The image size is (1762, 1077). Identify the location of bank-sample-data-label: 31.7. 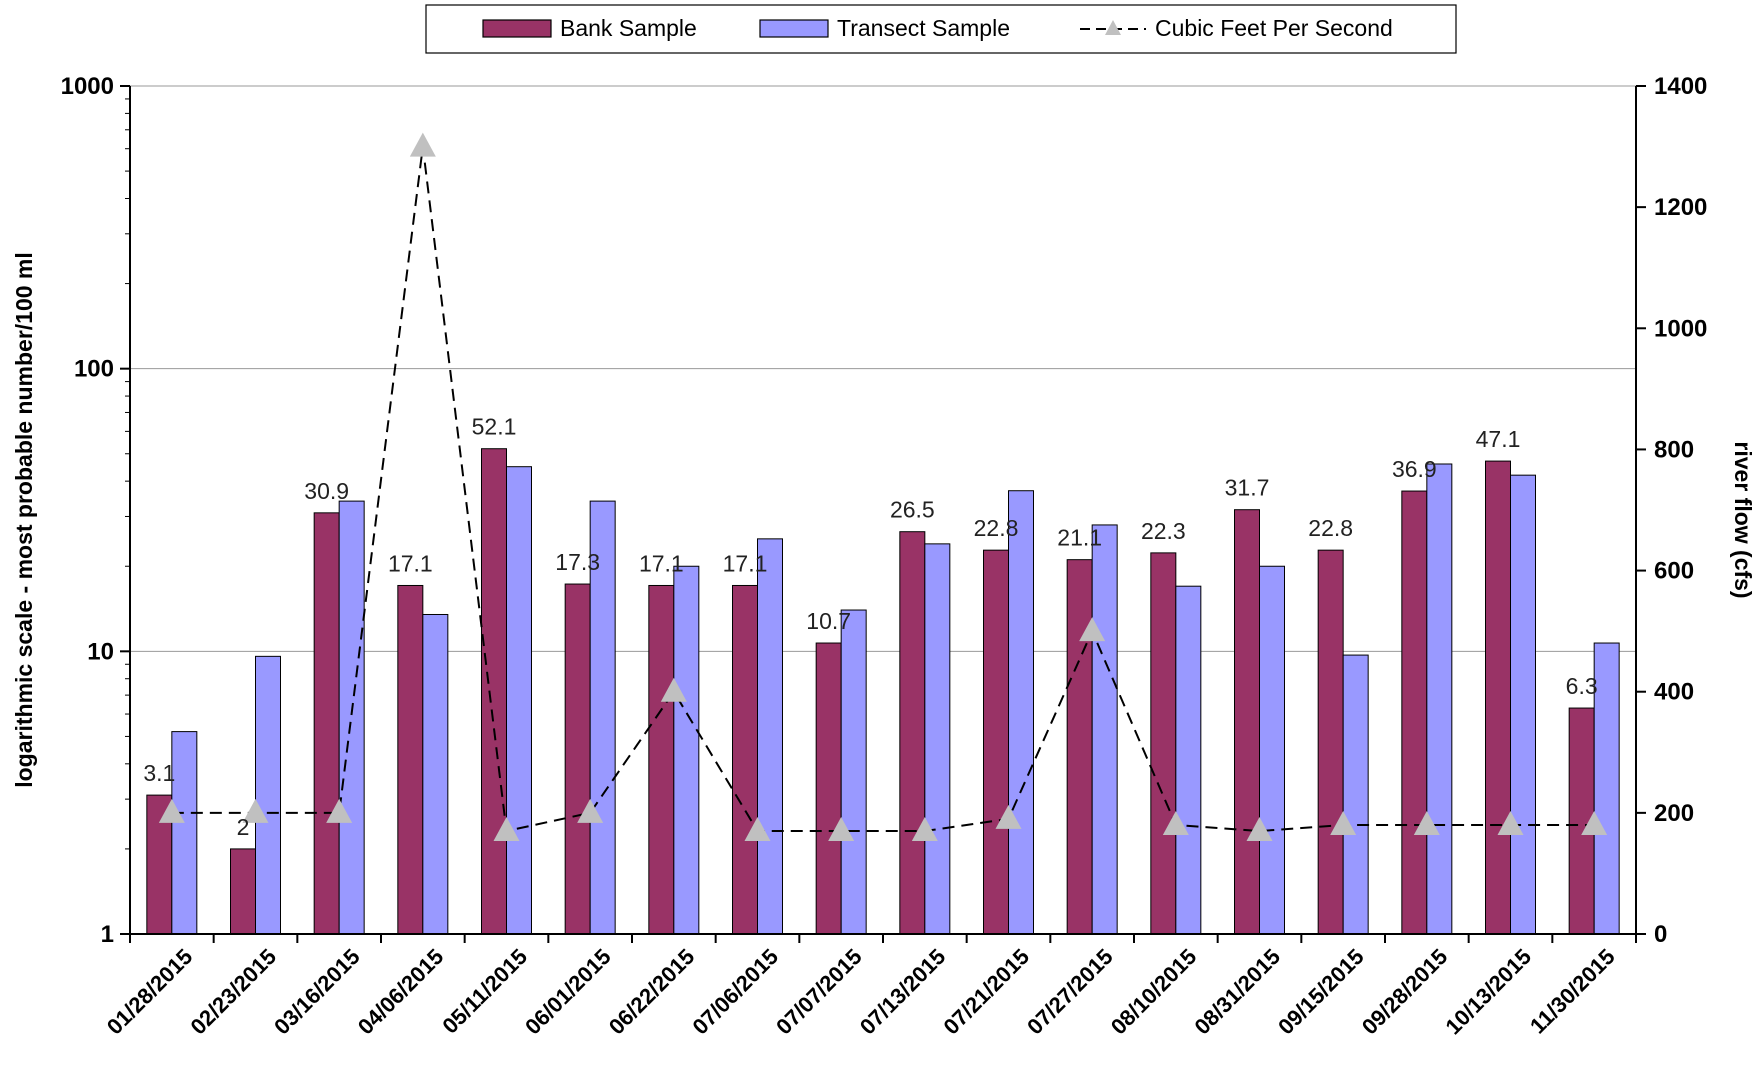
(1247, 488).